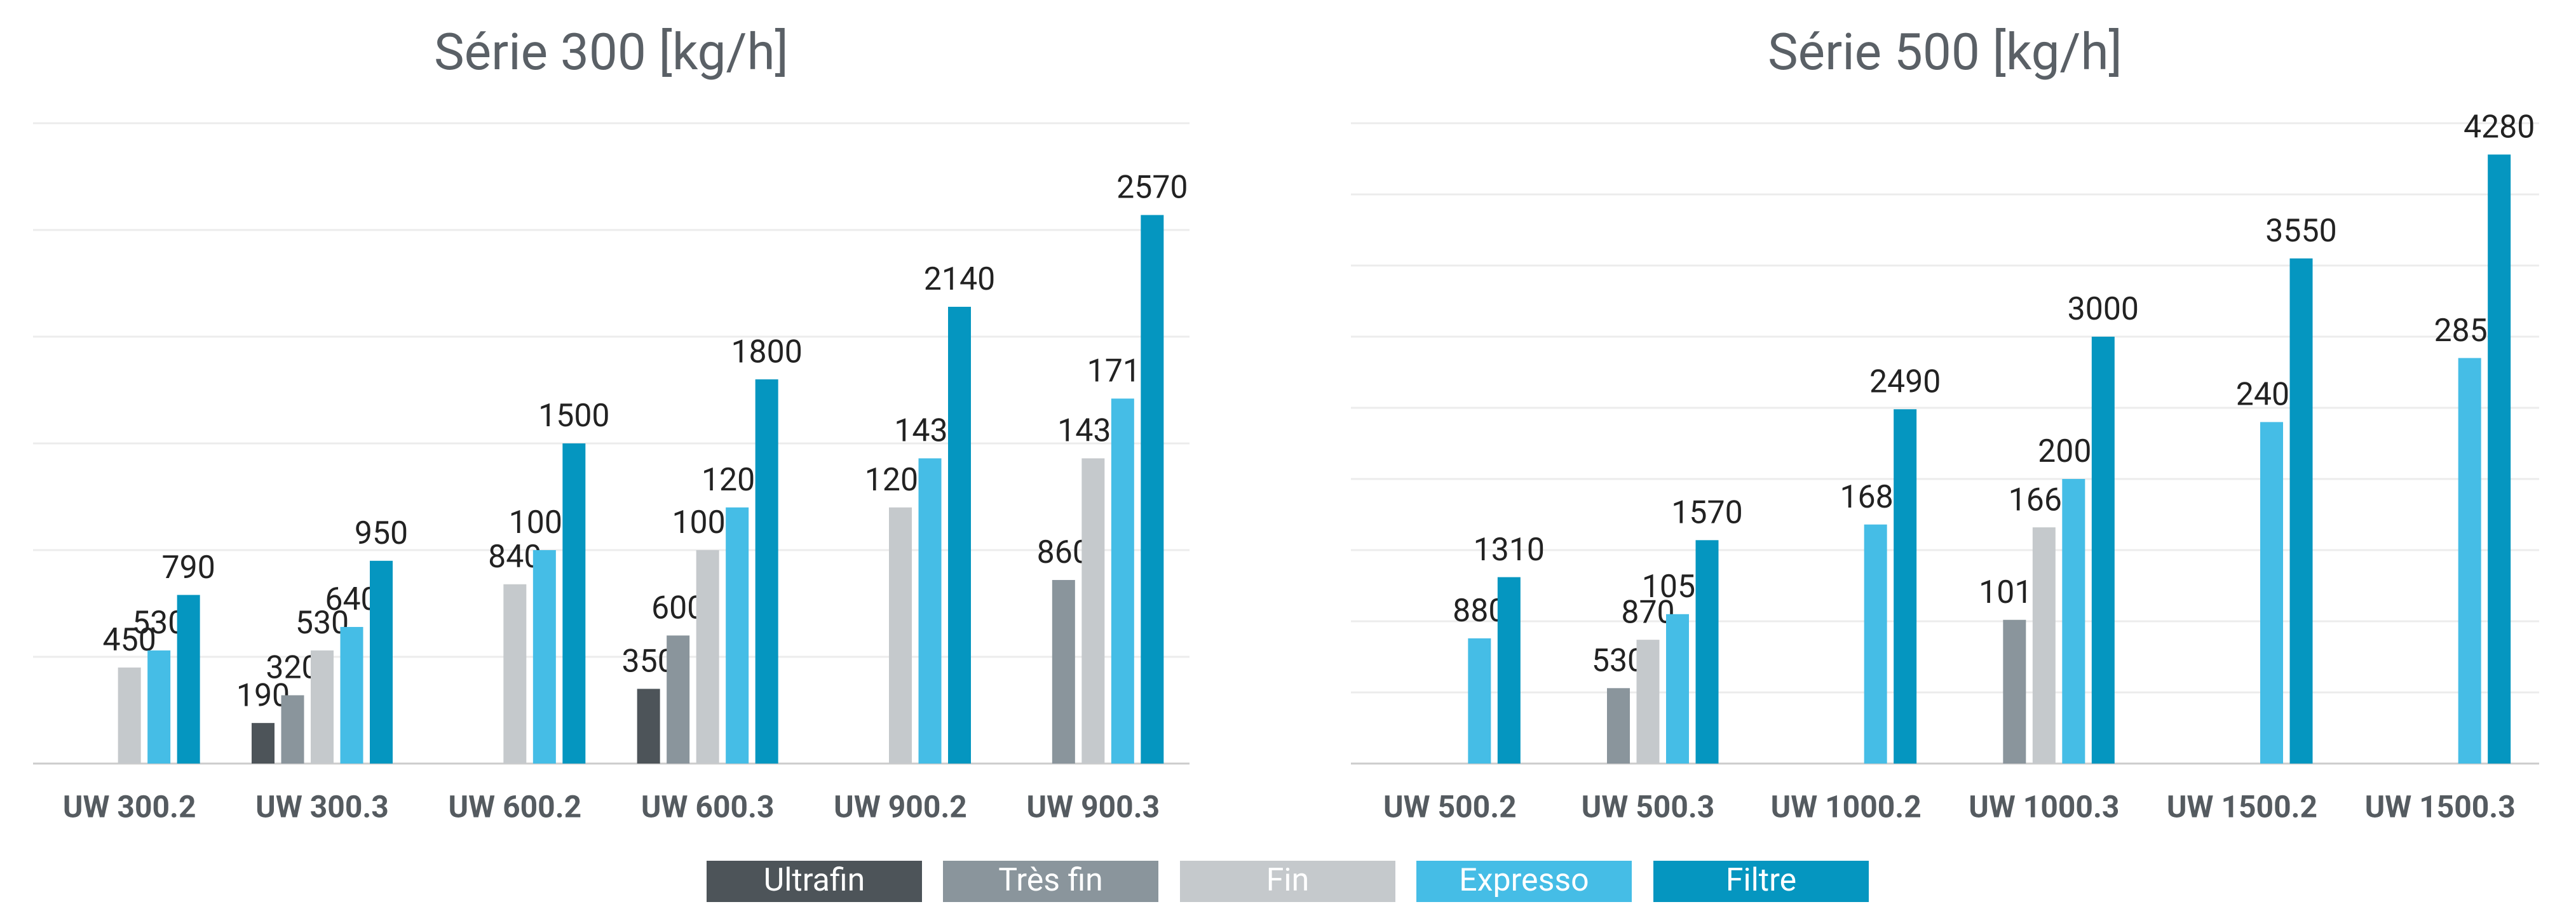  What do you see at coordinates (611, 52) in the screenshot?
I see `chart-title: Série 300 [kg/h]` at bounding box center [611, 52].